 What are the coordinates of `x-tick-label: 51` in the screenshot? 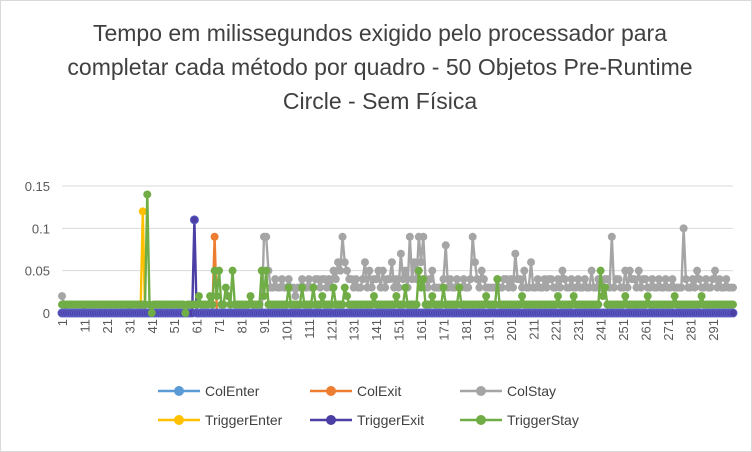 It's located at (174, 326).